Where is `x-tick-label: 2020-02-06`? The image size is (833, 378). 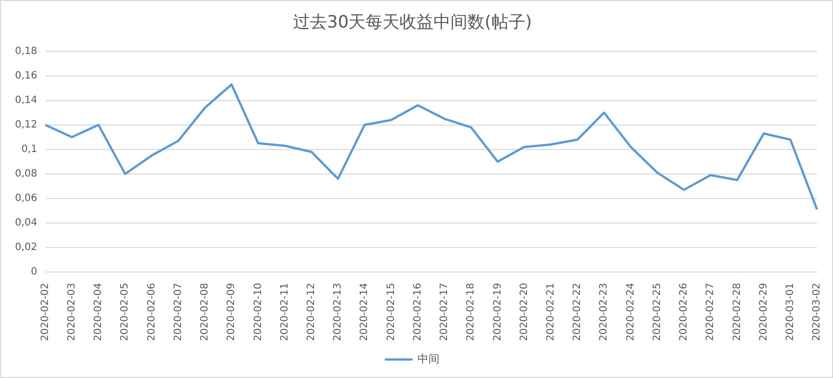 x-tick-label: 2020-02-06 is located at coordinates (152, 312).